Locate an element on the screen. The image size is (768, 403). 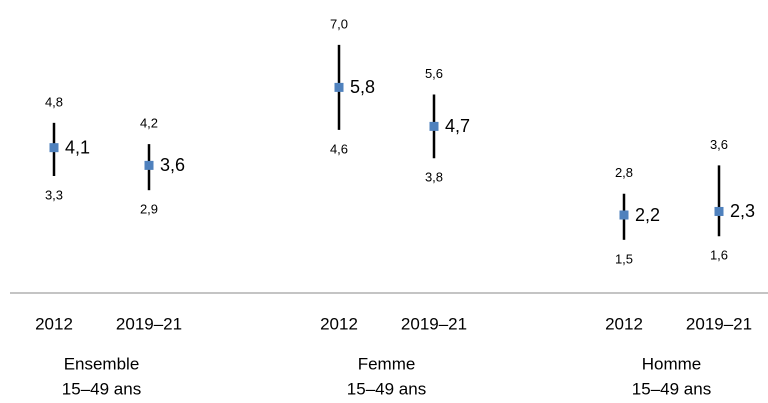
value-label: 3,6 is located at coordinates (172, 165).